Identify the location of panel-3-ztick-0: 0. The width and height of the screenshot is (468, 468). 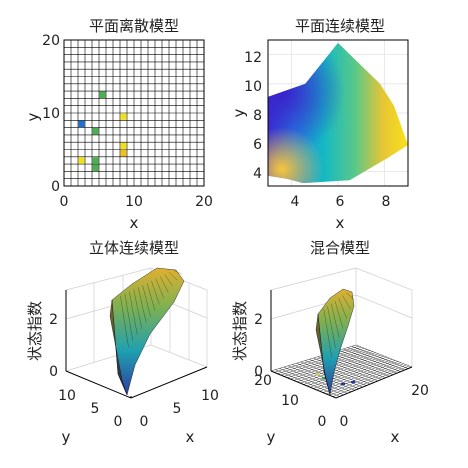
(53, 372).